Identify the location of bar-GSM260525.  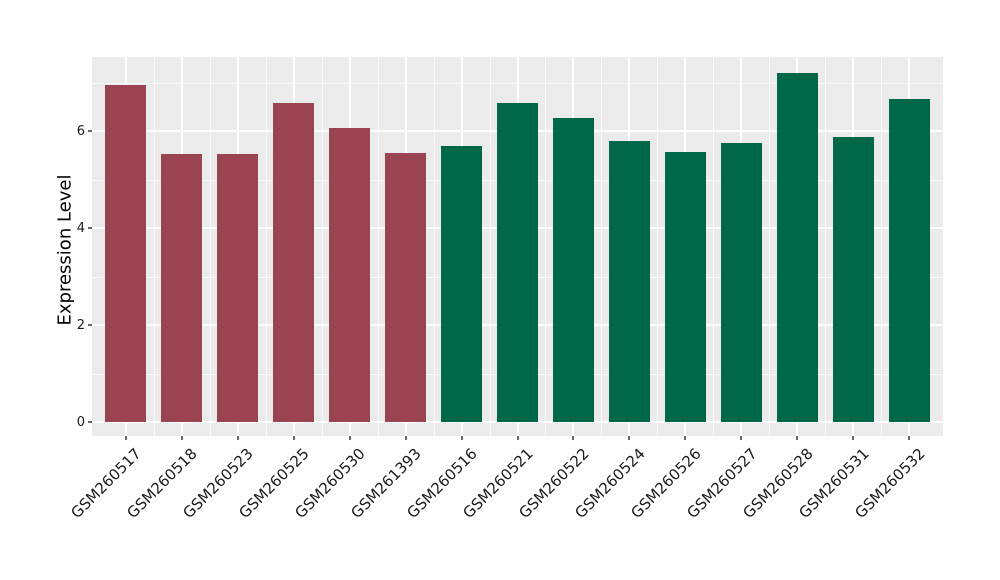
(294, 262).